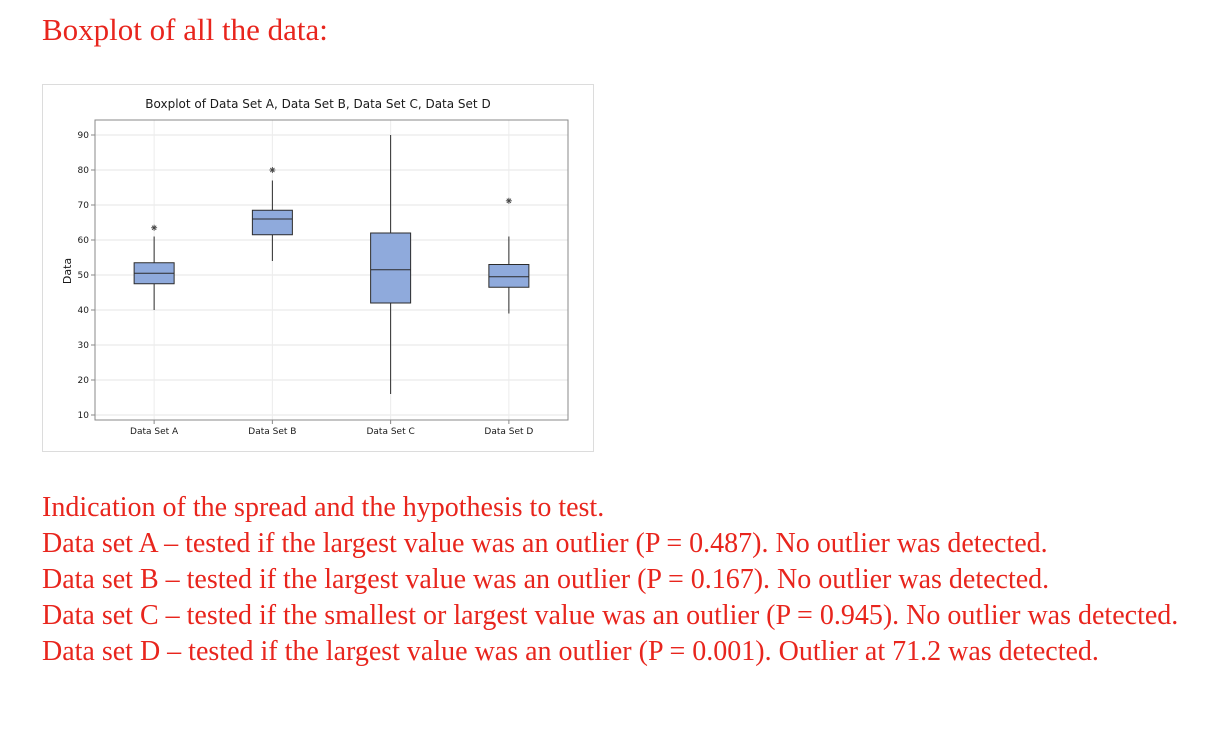 The height and width of the screenshot is (752, 1227). What do you see at coordinates (84, 241) in the screenshot?
I see `y-tick-label: 60` at bounding box center [84, 241].